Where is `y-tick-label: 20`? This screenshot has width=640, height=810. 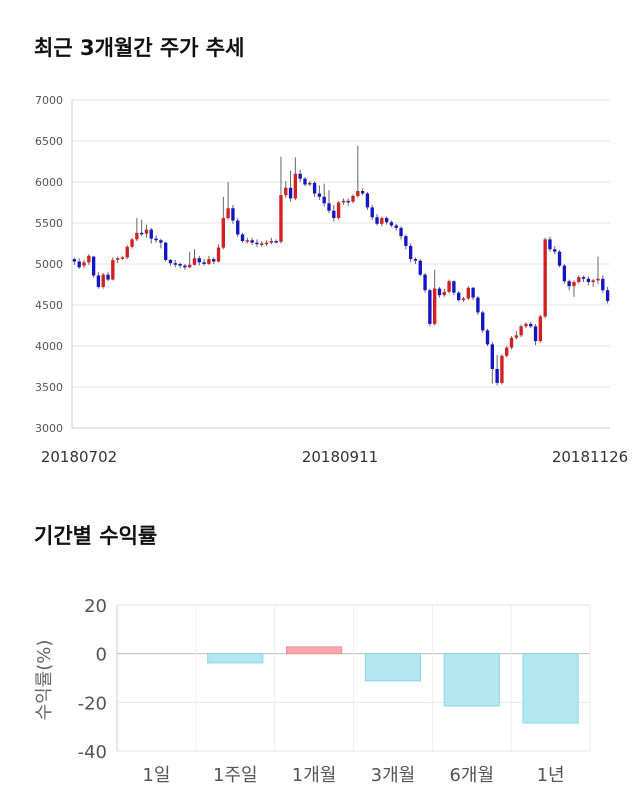 y-tick-label: 20 is located at coordinates (95, 606).